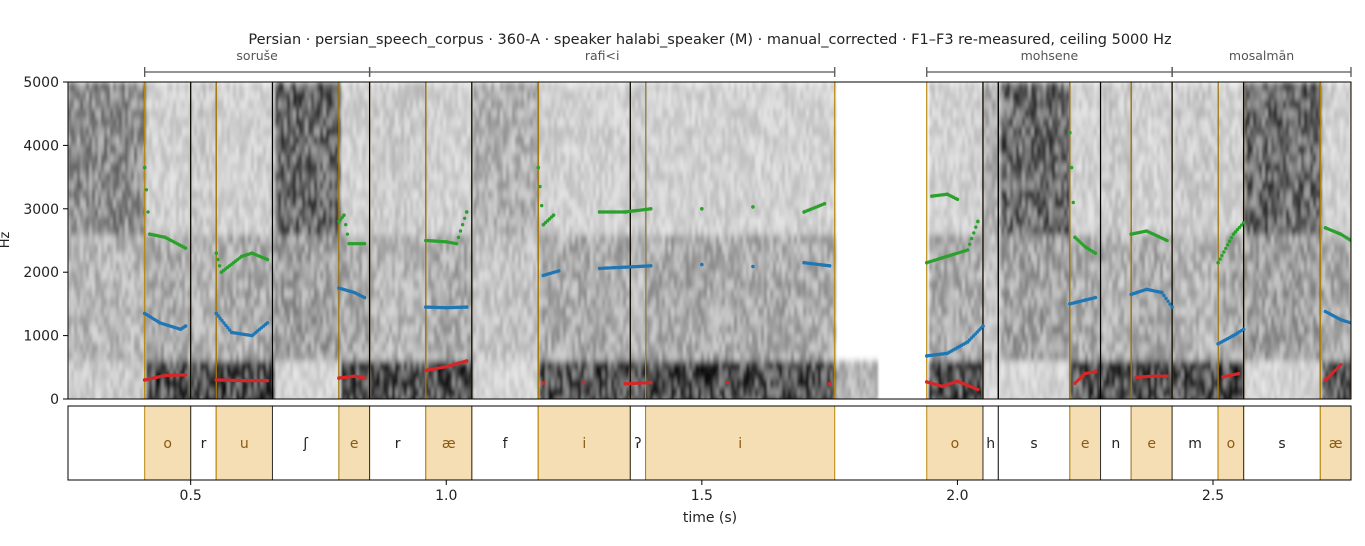 This screenshot has width=1365, height=546. What do you see at coordinates (257, 55) in the screenshot?
I see `word-label: soruše` at bounding box center [257, 55].